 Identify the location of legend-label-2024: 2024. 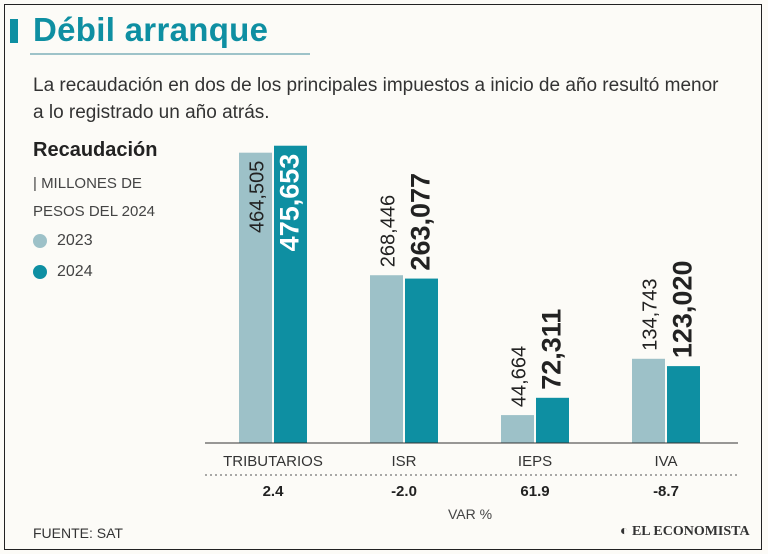
(75, 271).